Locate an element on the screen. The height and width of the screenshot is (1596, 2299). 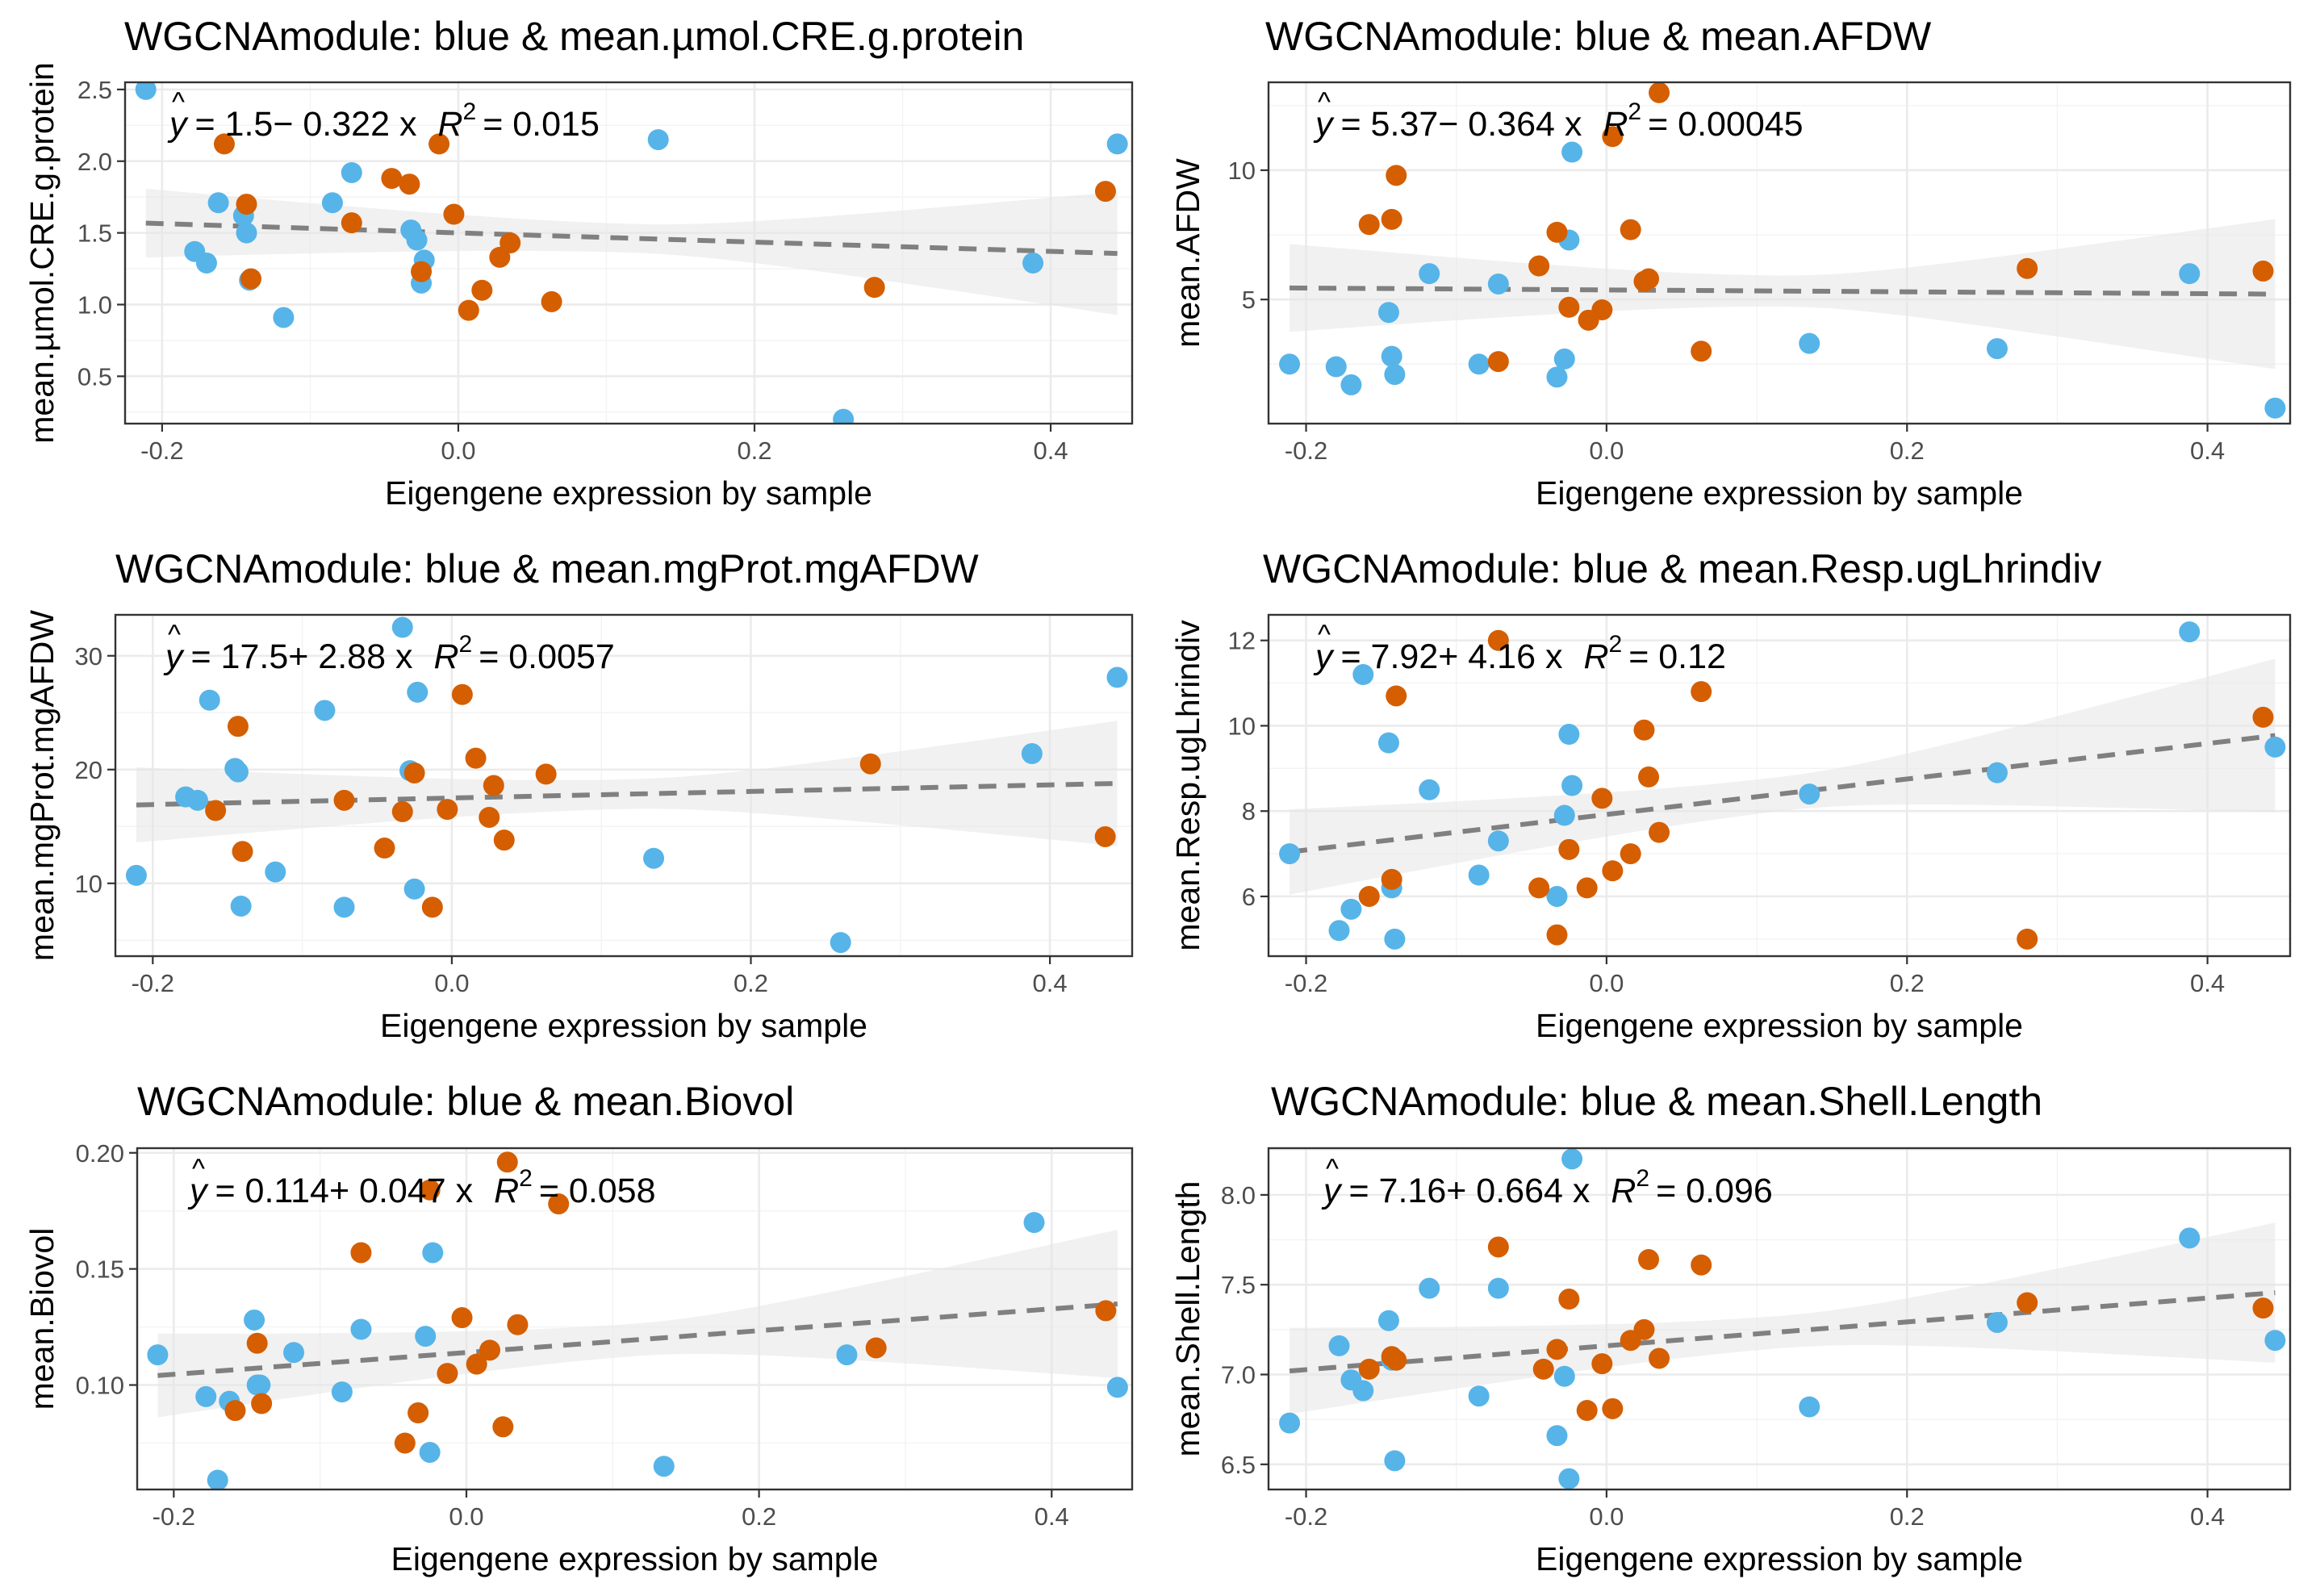
y-tick-label: 7.5 is located at coordinates (1238, 1285).